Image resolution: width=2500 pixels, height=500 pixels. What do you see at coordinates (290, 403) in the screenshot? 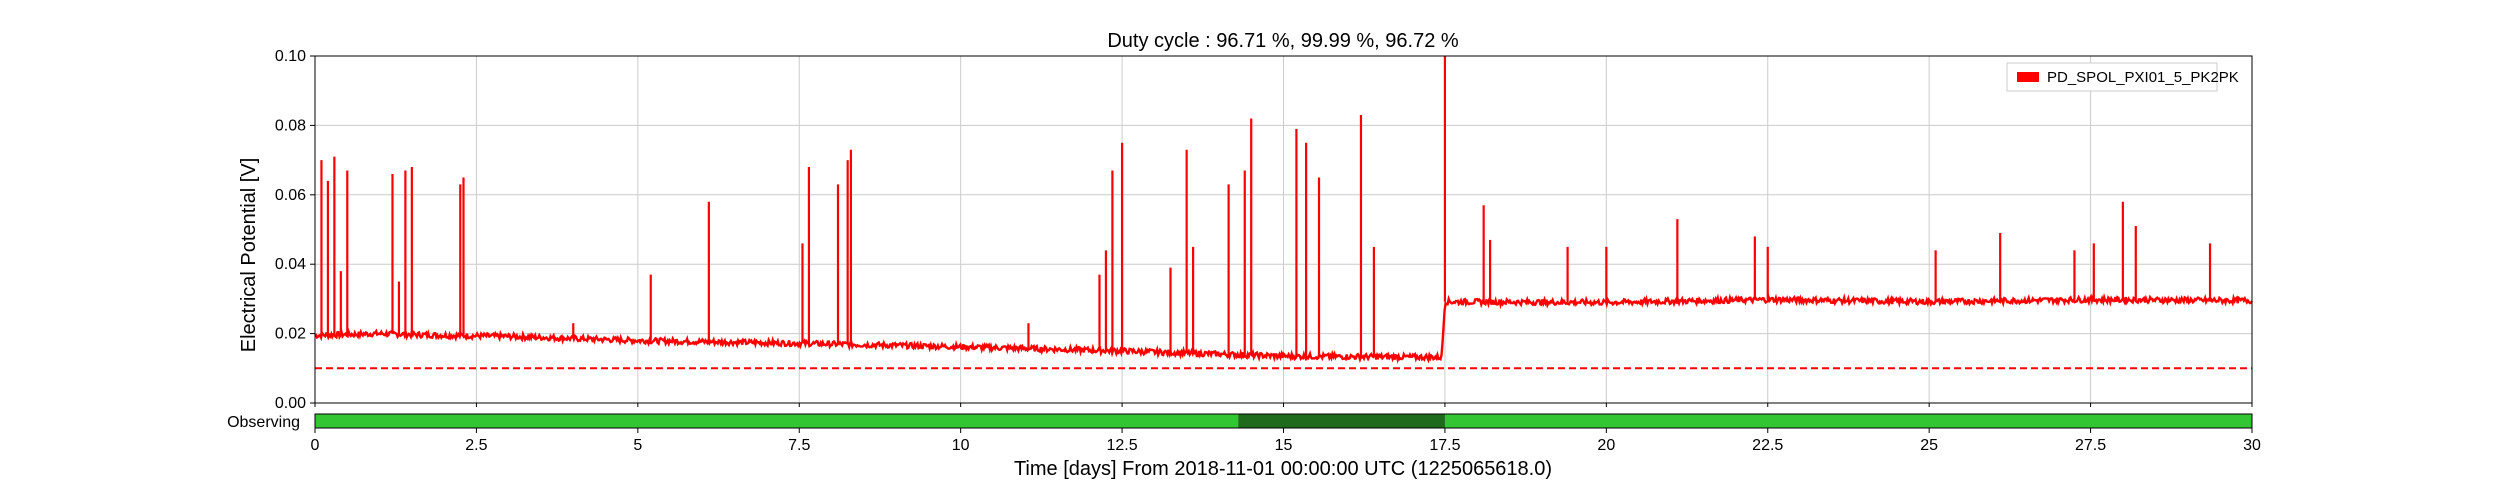
I see `y-tick-label-0: 0.00` at bounding box center [290, 403].